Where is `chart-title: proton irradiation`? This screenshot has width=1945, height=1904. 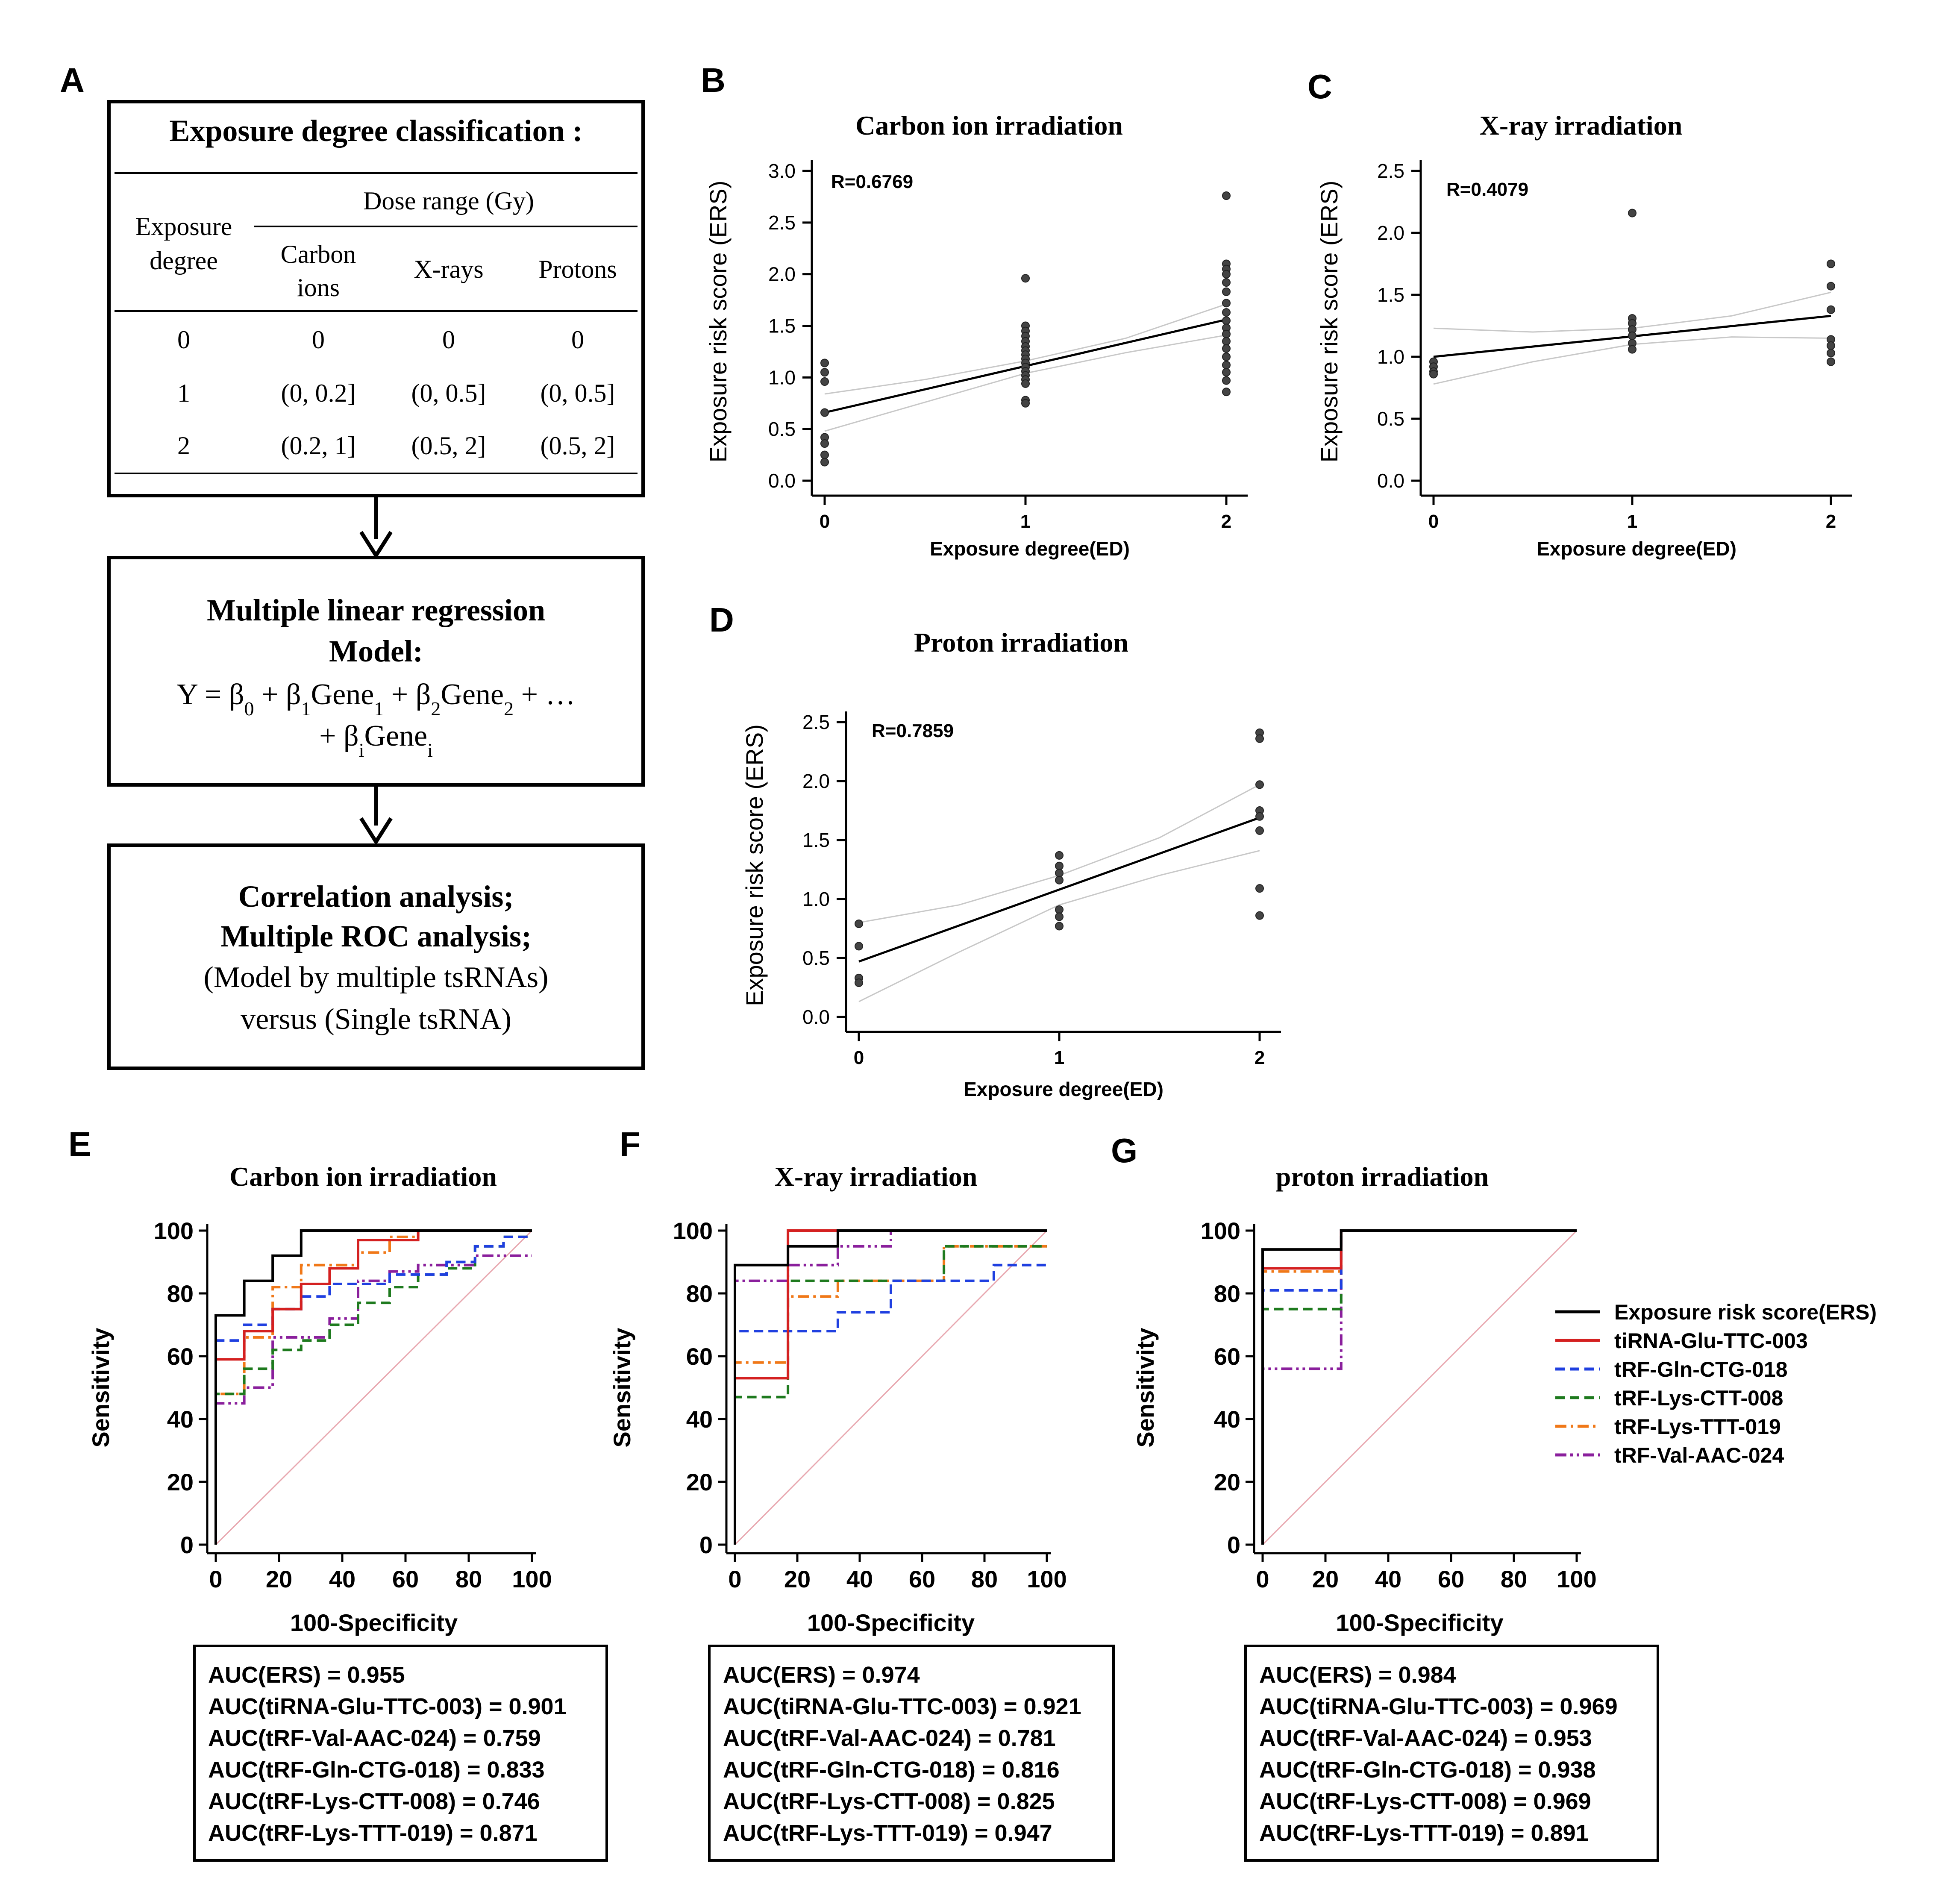 chart-title: proton irradiation is located at coordinates (1382, 1176).